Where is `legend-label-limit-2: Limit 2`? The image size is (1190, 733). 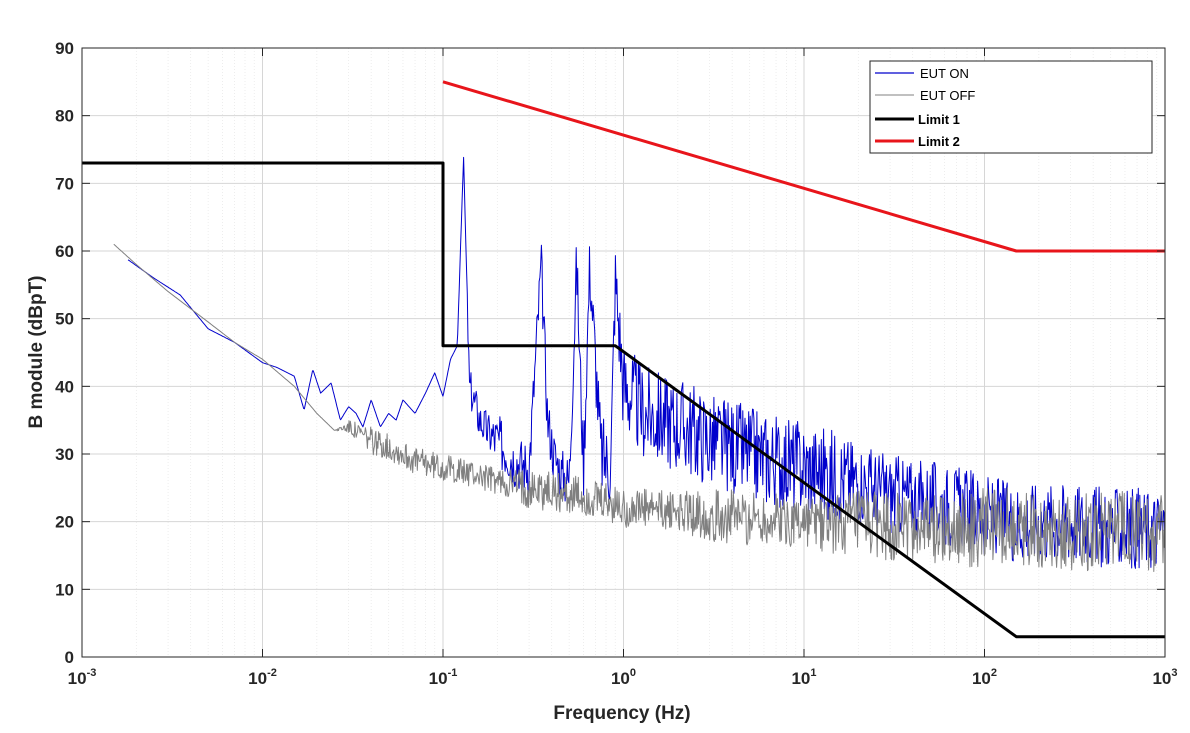 legend-label-limit-2: Limit 2 is located at coordinates (939, 141).